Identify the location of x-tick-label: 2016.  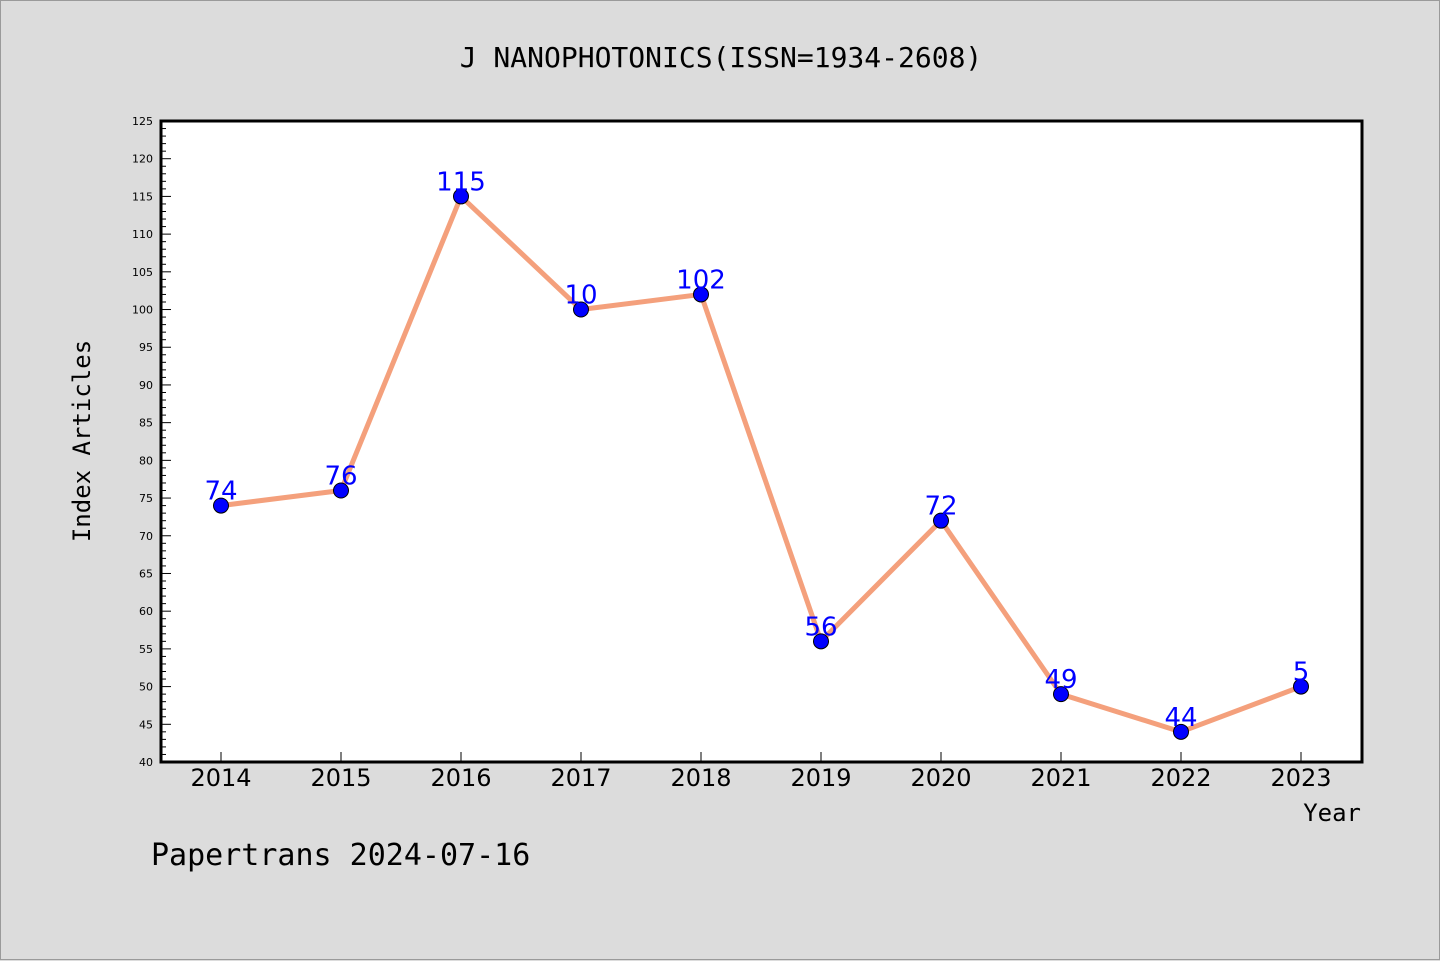
(460, 778).